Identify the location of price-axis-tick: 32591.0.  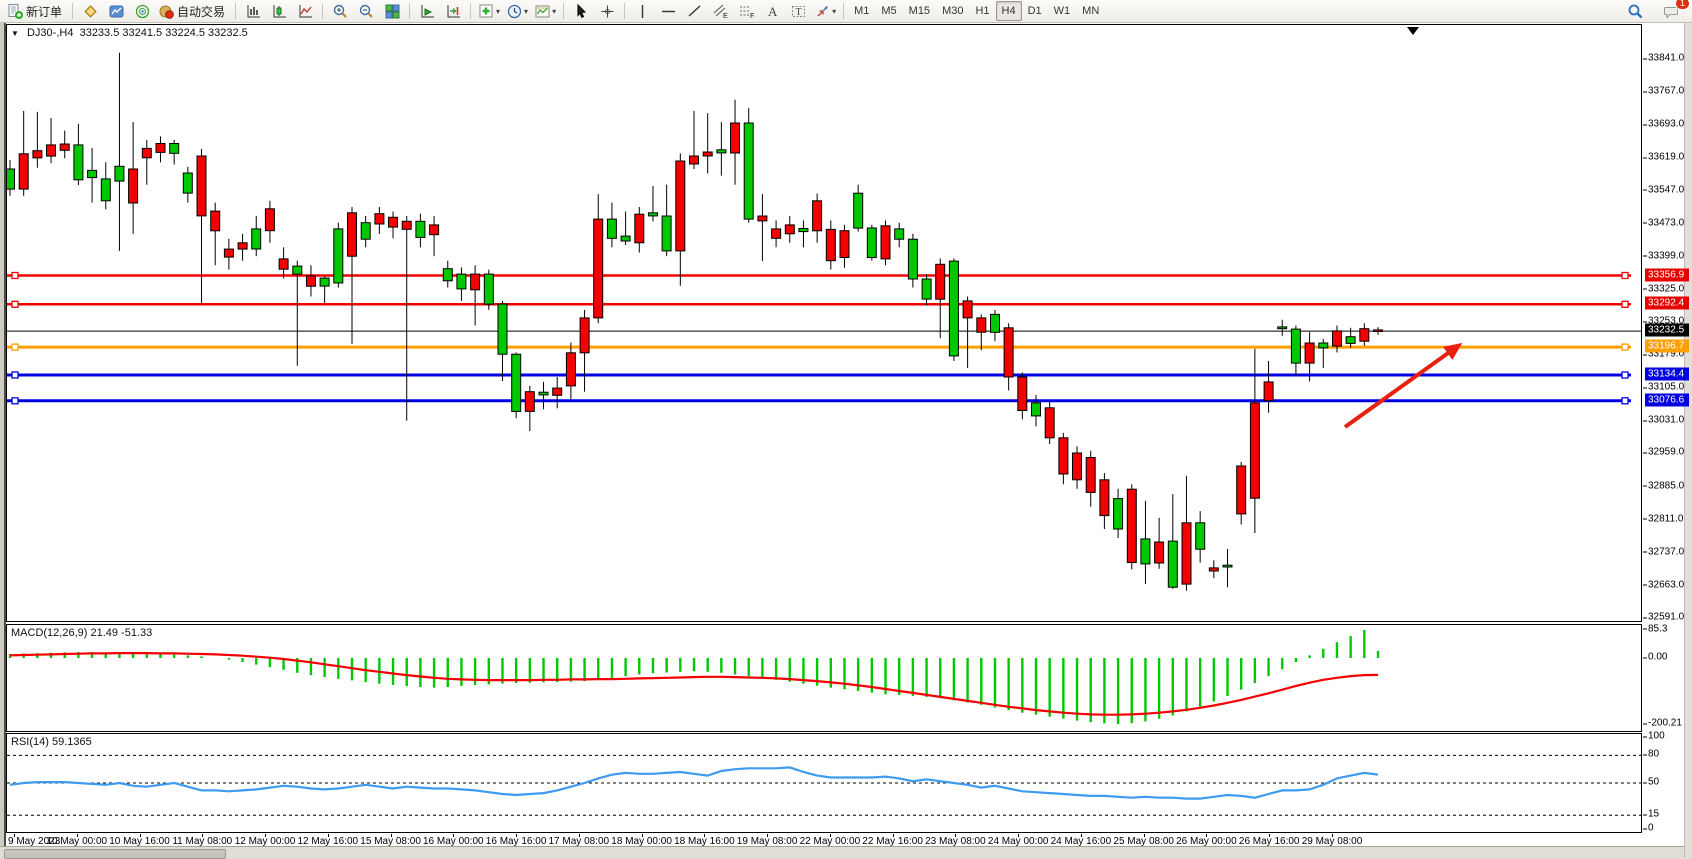
(1663, 617).